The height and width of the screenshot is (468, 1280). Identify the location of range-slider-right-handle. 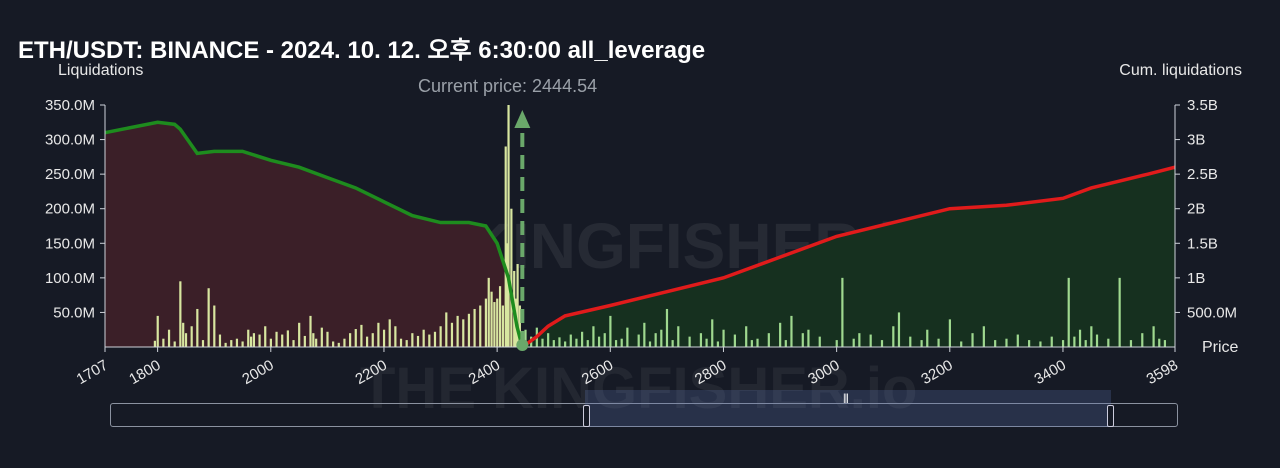
(1110, 416).